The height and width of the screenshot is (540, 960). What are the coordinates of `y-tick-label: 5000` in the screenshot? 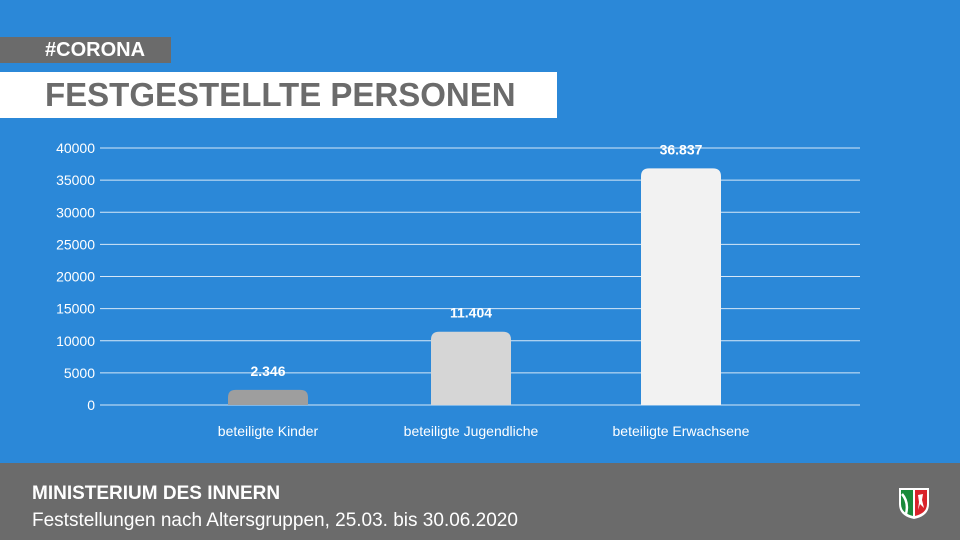 It's located at (79, 373).